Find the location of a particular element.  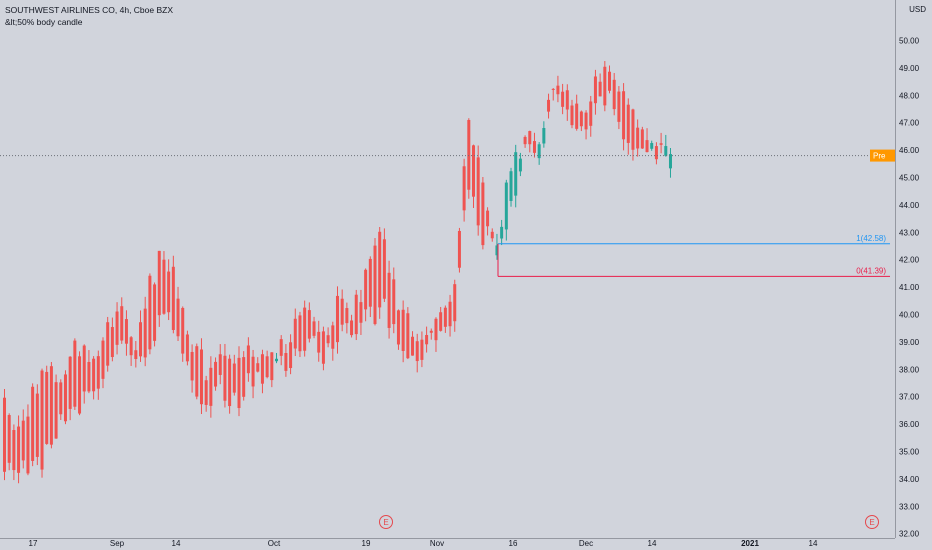

y-tick-label: 36.00 is located at coordinates (909, 424).